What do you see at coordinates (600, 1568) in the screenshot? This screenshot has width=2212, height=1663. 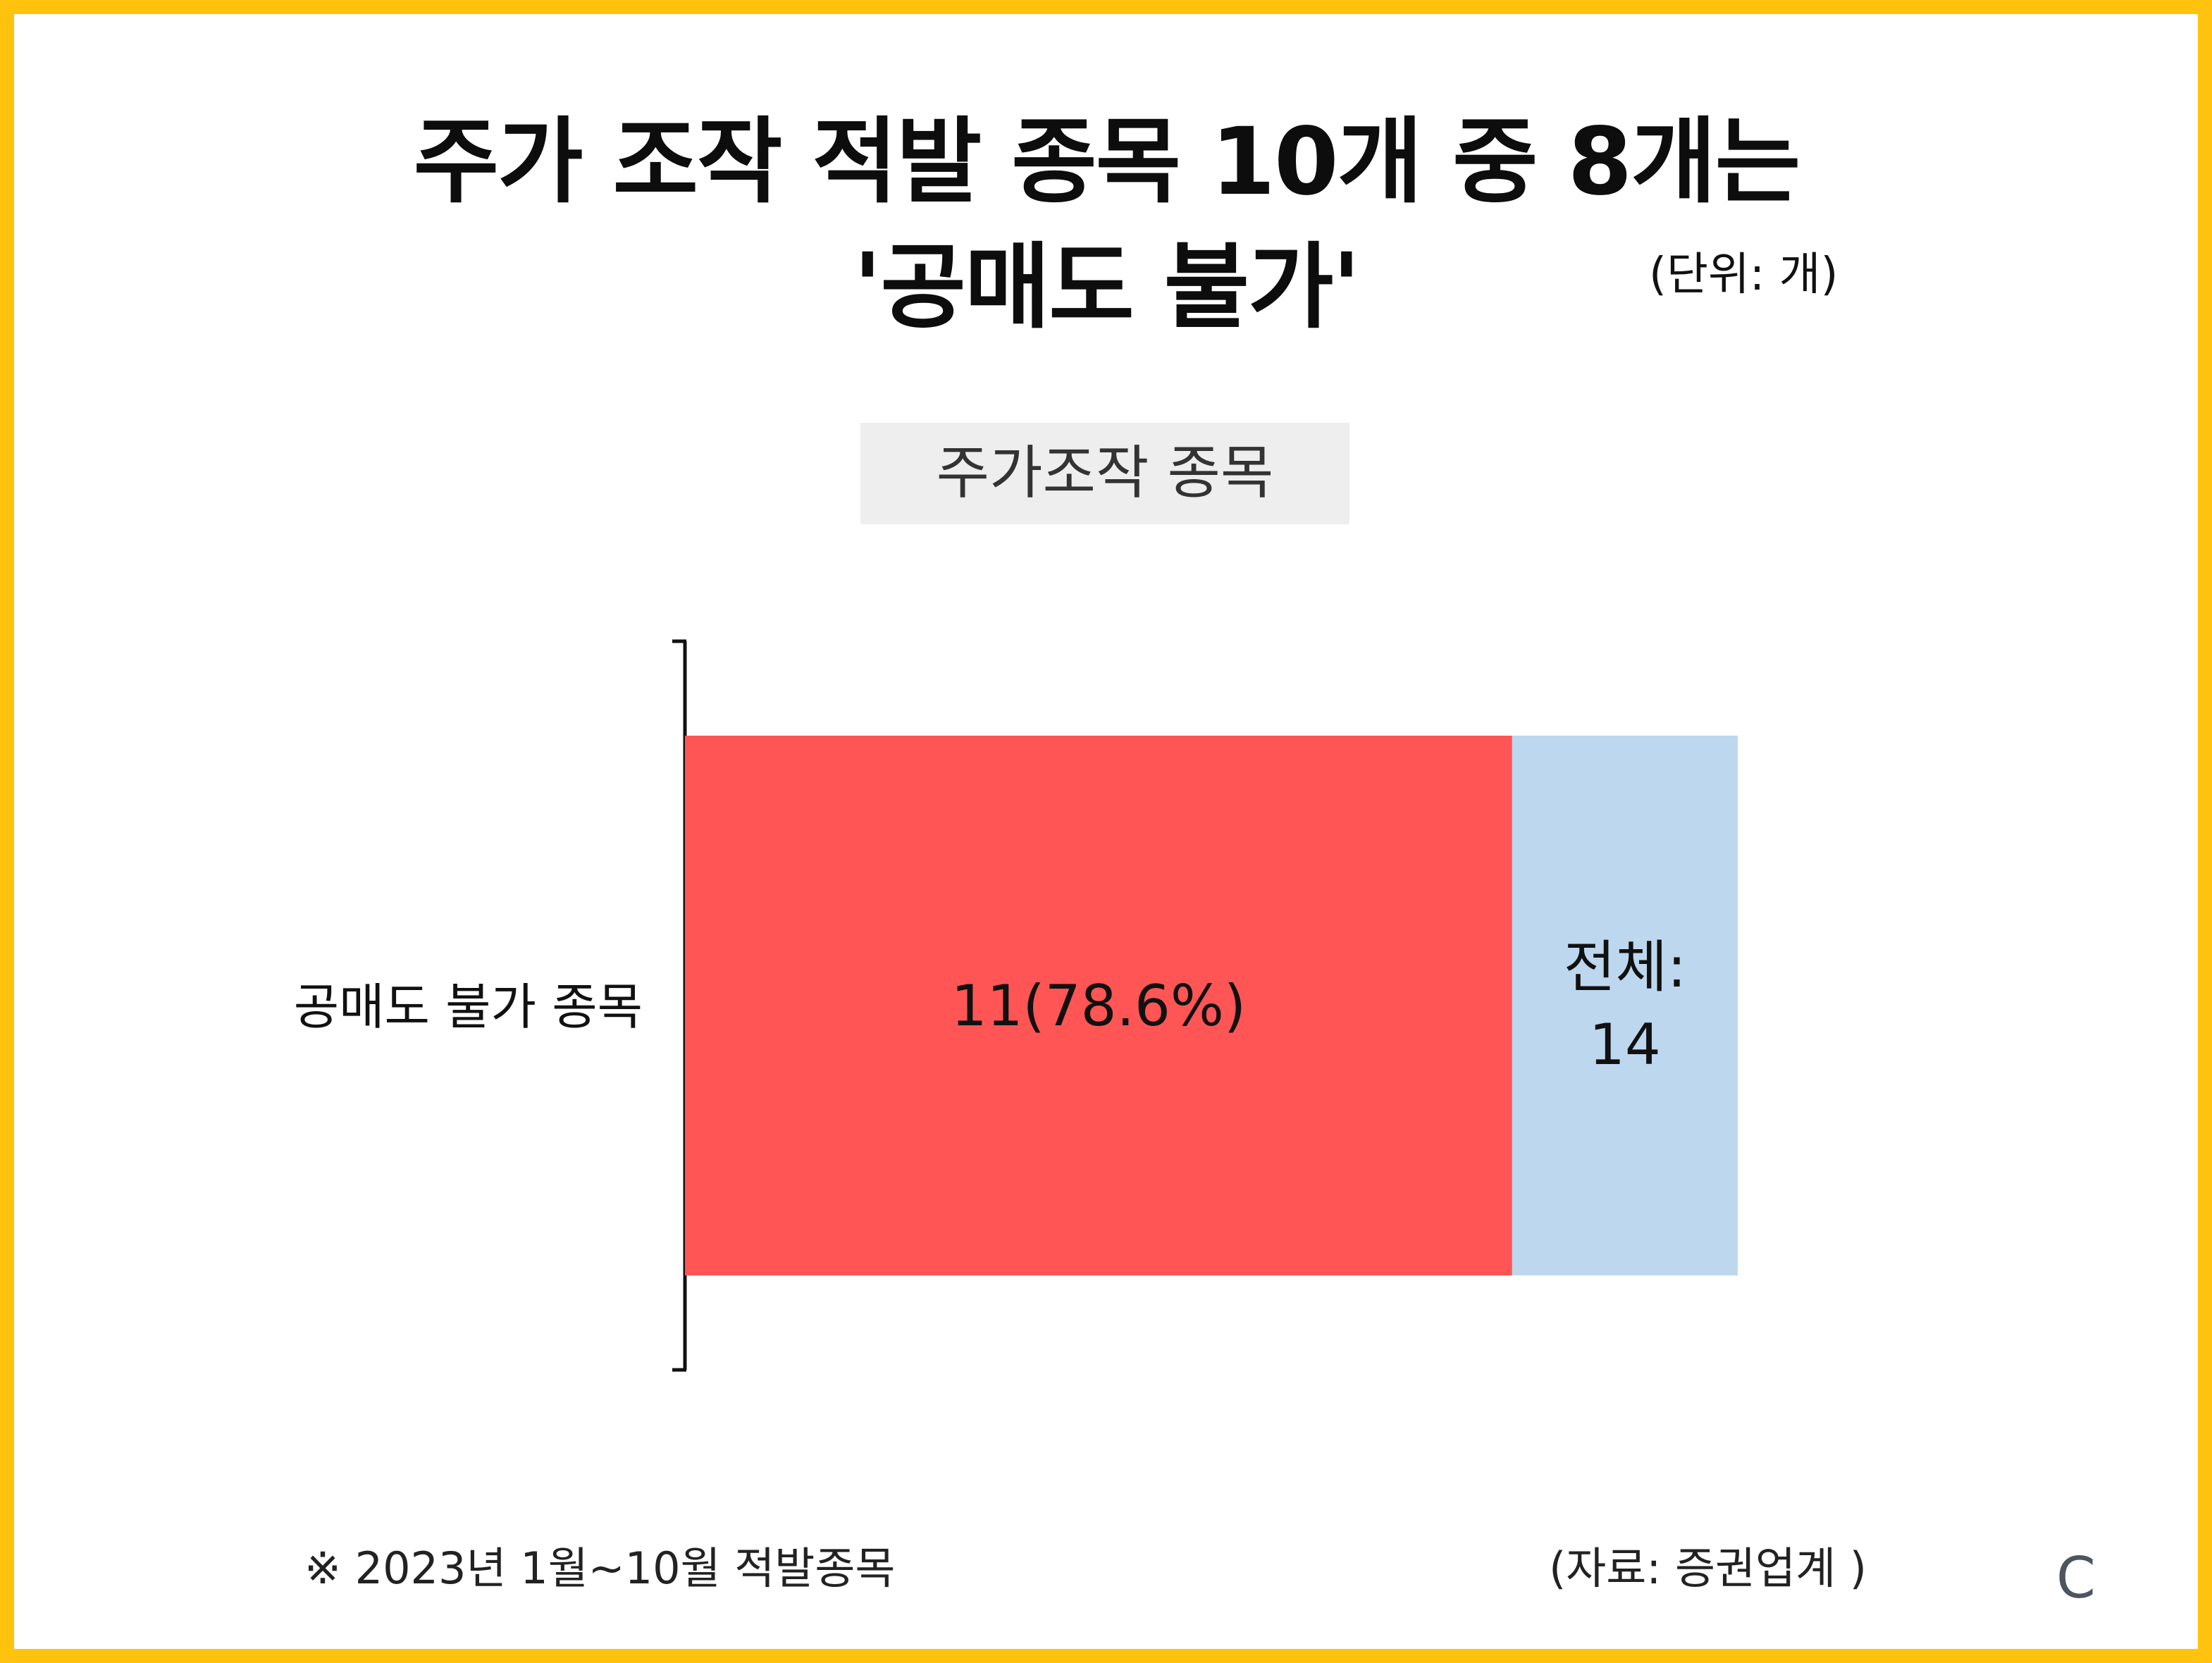 I see `footnote: ※ 2023년 1월~10월 적발종목` at bounding box center [600, 1568].